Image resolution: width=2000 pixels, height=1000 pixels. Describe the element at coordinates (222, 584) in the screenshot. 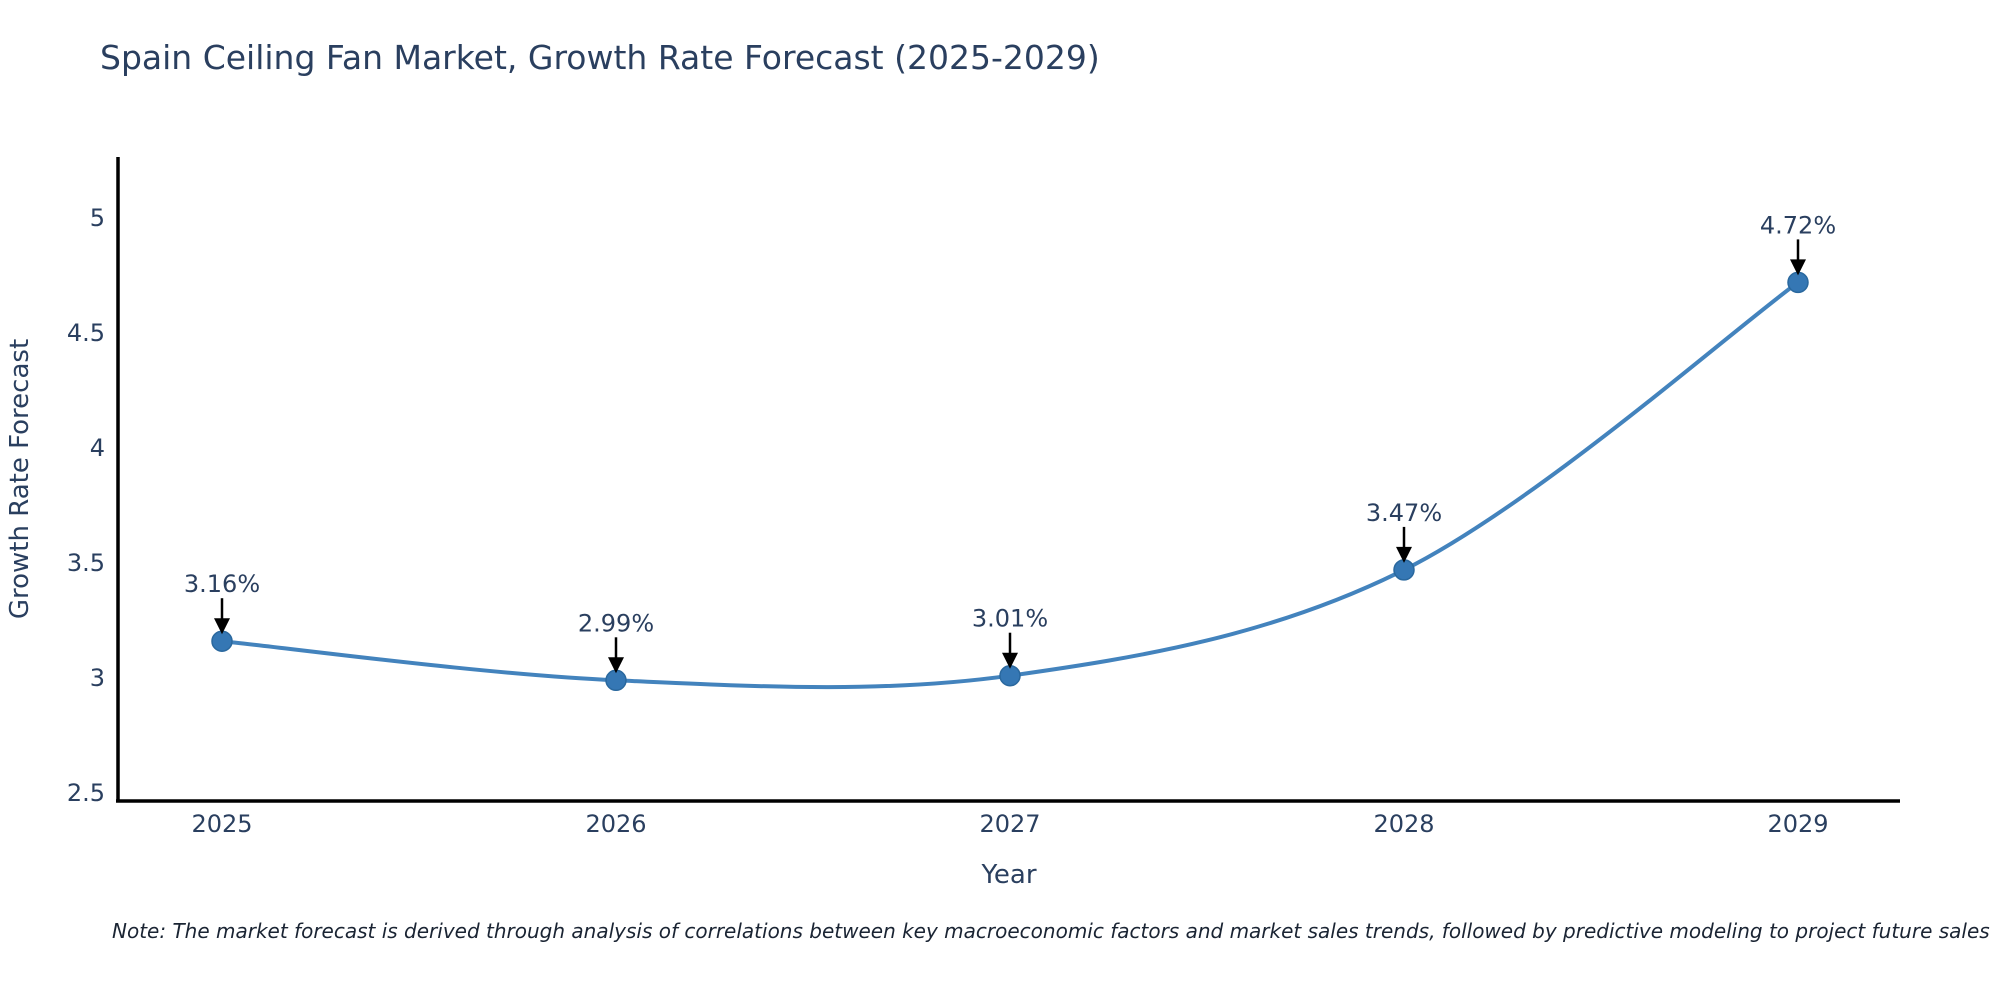

I see `data-point-label: 3.16%` at that location.